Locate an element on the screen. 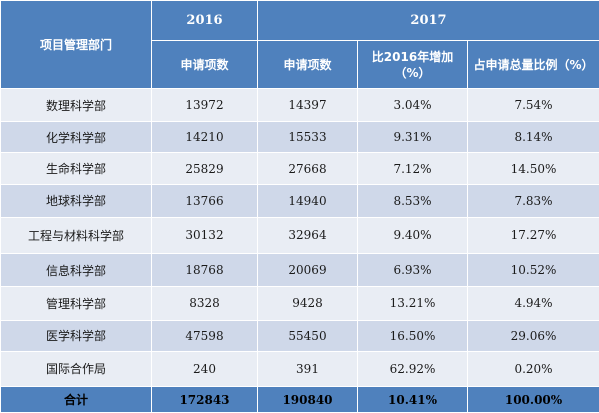 The height and width of the screenshot is (413, 599). header-dept: 项目管理部门 is located at coordinates (76, 44).